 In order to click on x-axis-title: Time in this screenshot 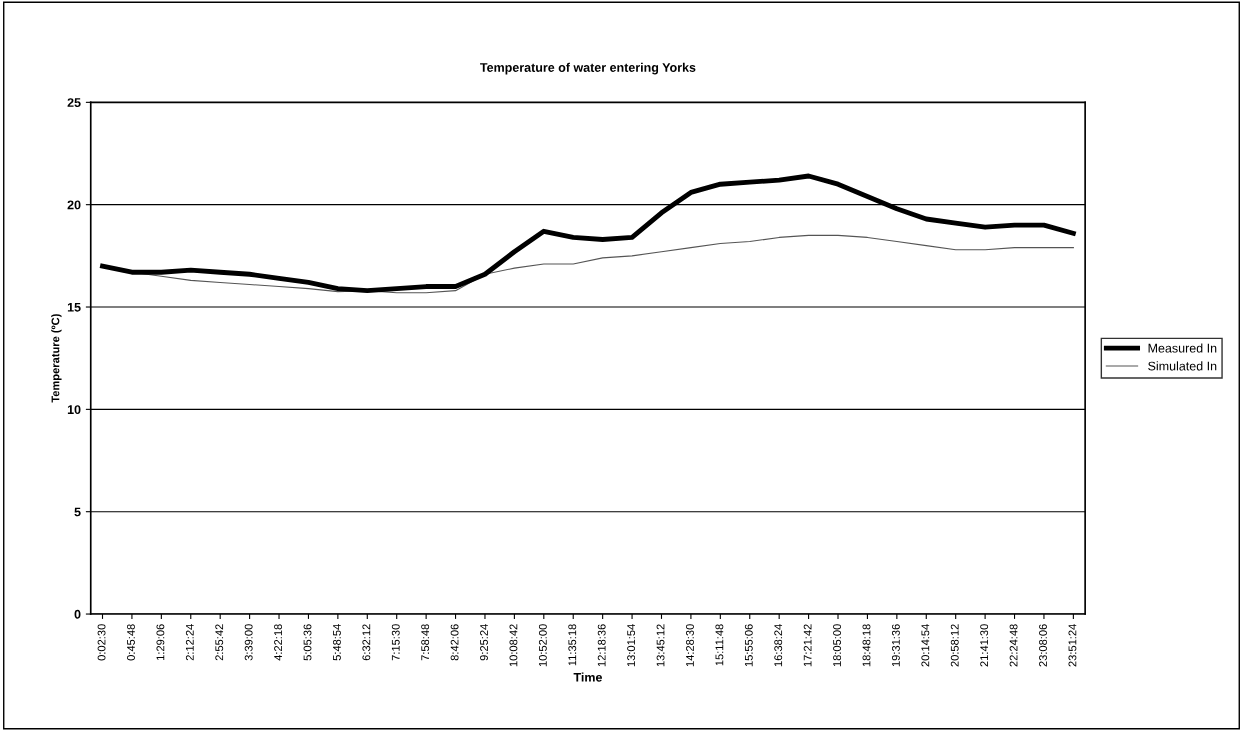, I will do `click(587, 677)`.